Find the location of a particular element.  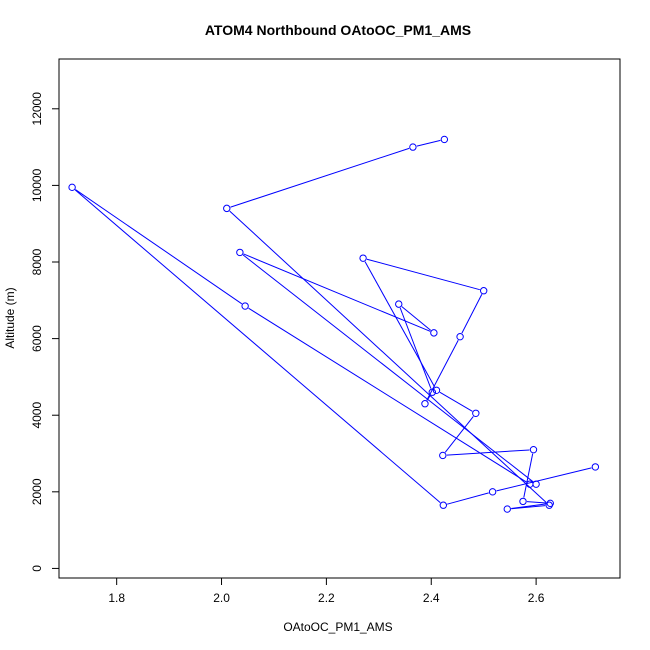

y-tick-label: 8000 is located at coordinates (37, 261).